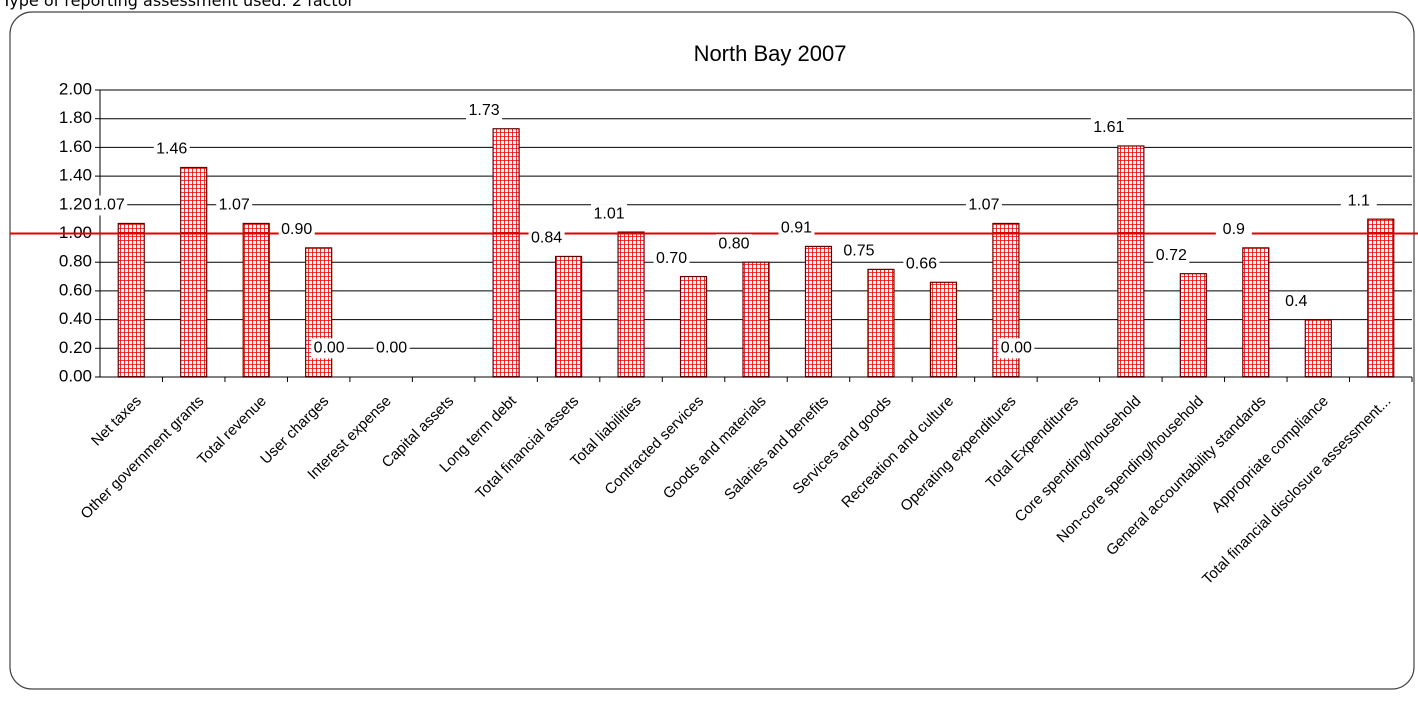 The image size is (1418, 702). I want to click on y-tick-label: 0.60, so click(75, 289).